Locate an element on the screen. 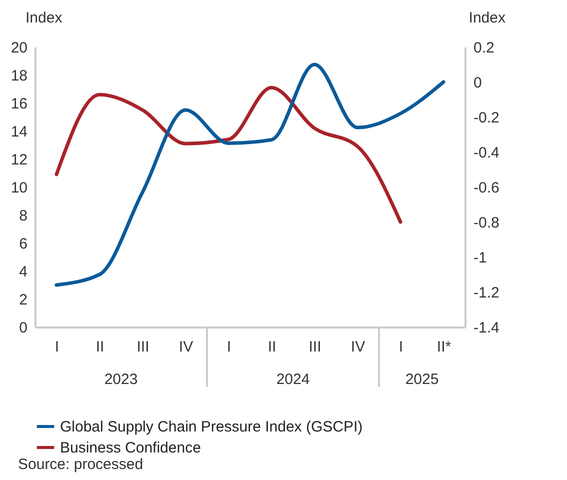  y2-tick-label: -1.2 is located at coordinates (487, 293).